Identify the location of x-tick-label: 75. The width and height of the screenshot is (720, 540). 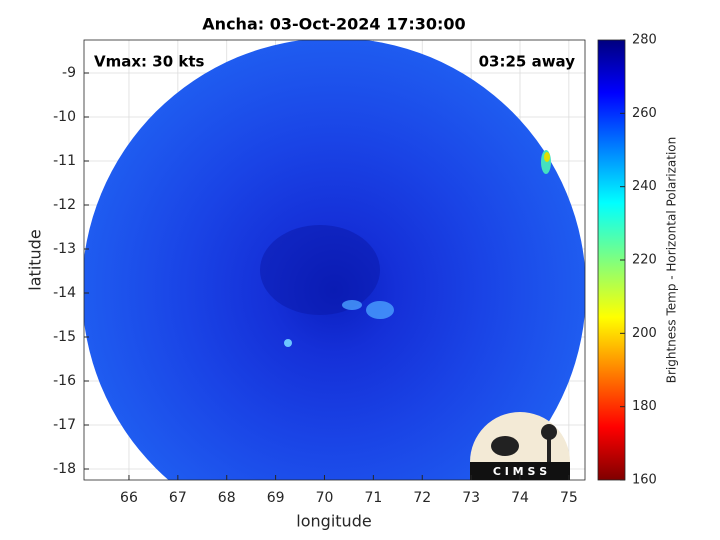
(569, 498).